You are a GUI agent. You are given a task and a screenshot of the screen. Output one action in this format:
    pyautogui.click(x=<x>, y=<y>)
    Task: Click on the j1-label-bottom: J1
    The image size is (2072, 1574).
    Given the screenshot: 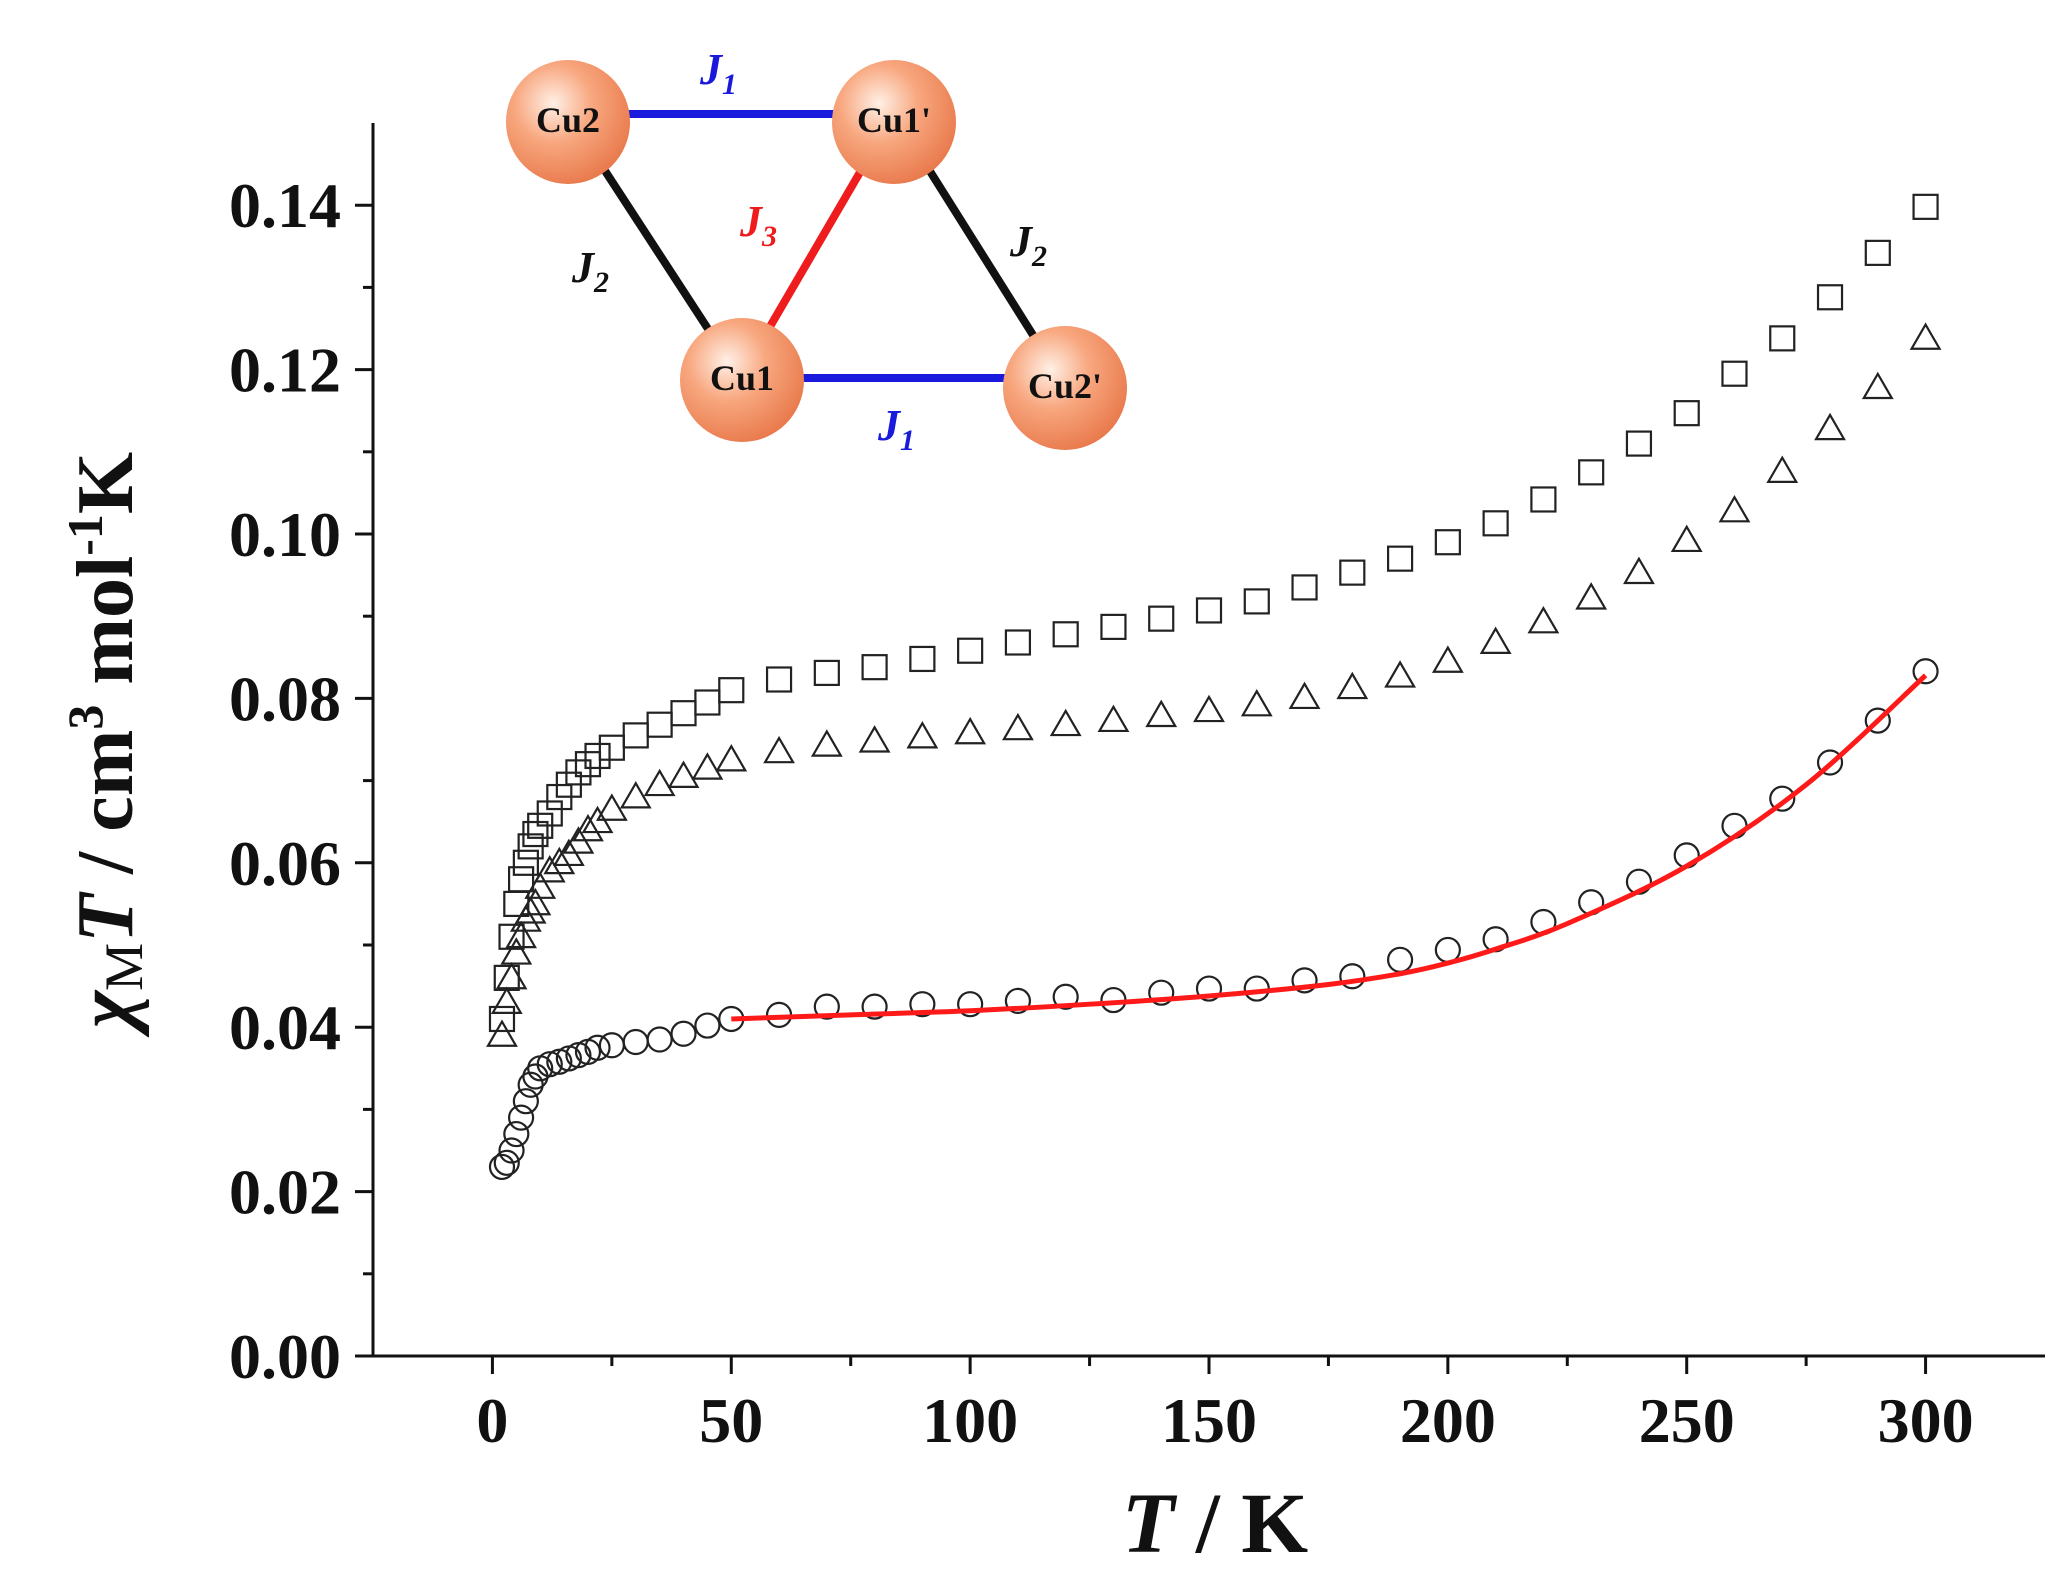 What is the action you would take?
    pyautogui.click(x=896, y=429)
    